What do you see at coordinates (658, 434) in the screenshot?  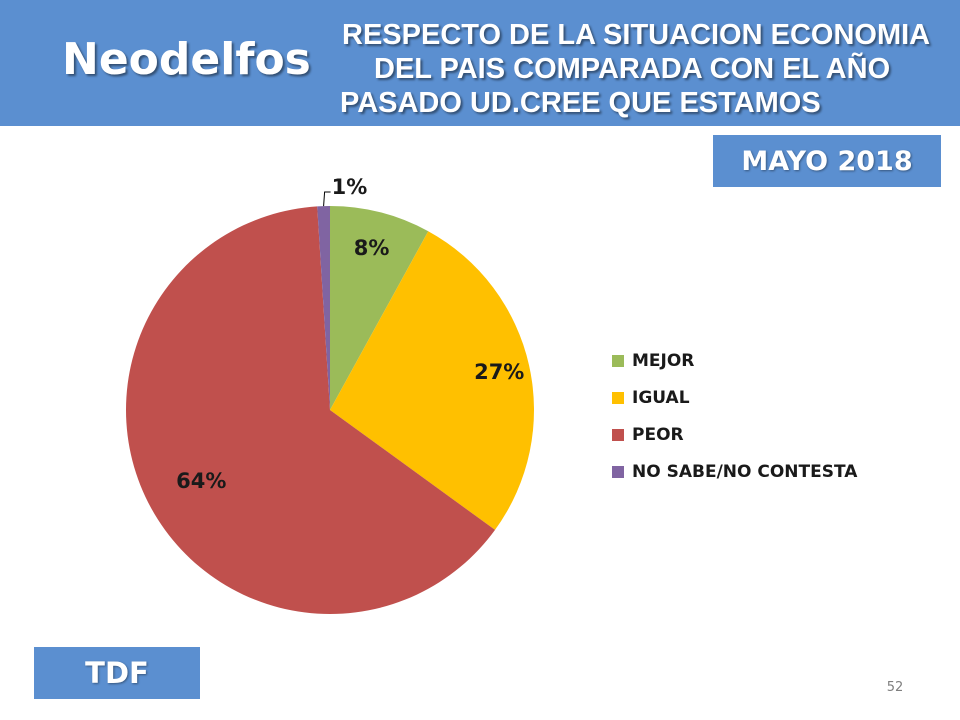 I see `legend-label-peor: PEOR` at bounding box center [658, 434].